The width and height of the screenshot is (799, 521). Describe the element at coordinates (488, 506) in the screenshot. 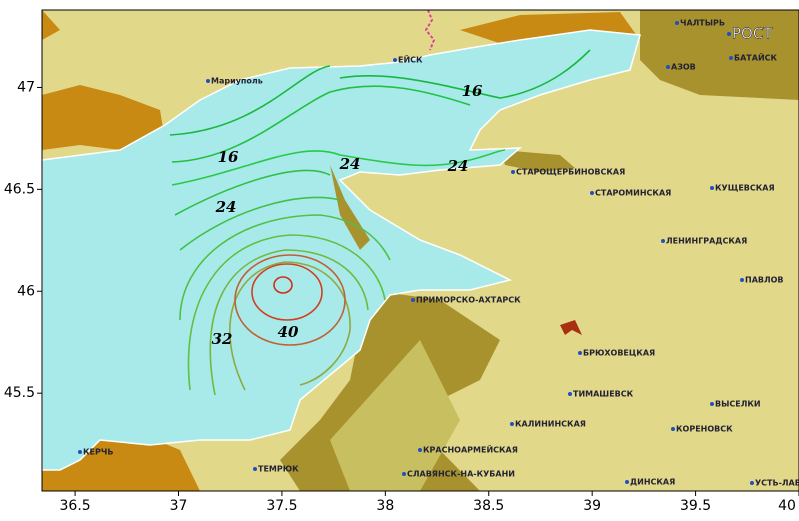

I see `x-tick-label: 38.5` at that location.